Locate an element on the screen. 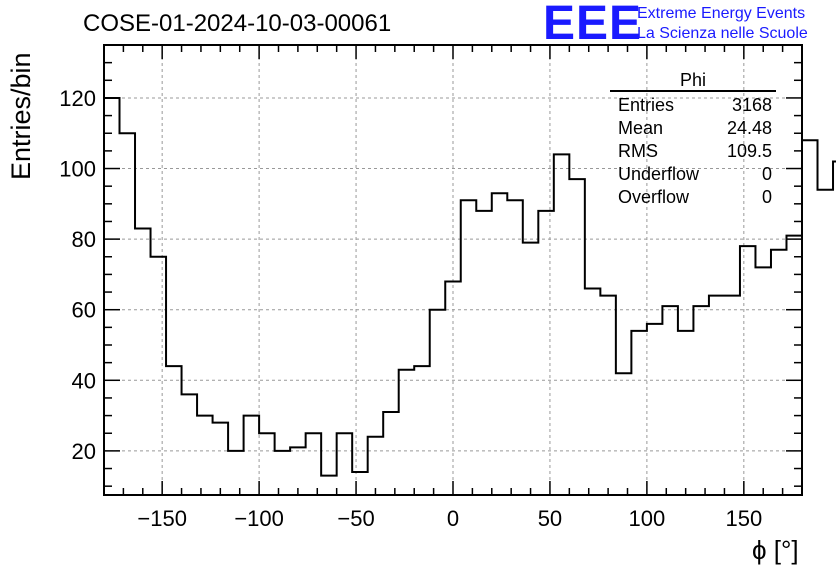  y-tick-label: 40 is located at coordinates (84, 380).